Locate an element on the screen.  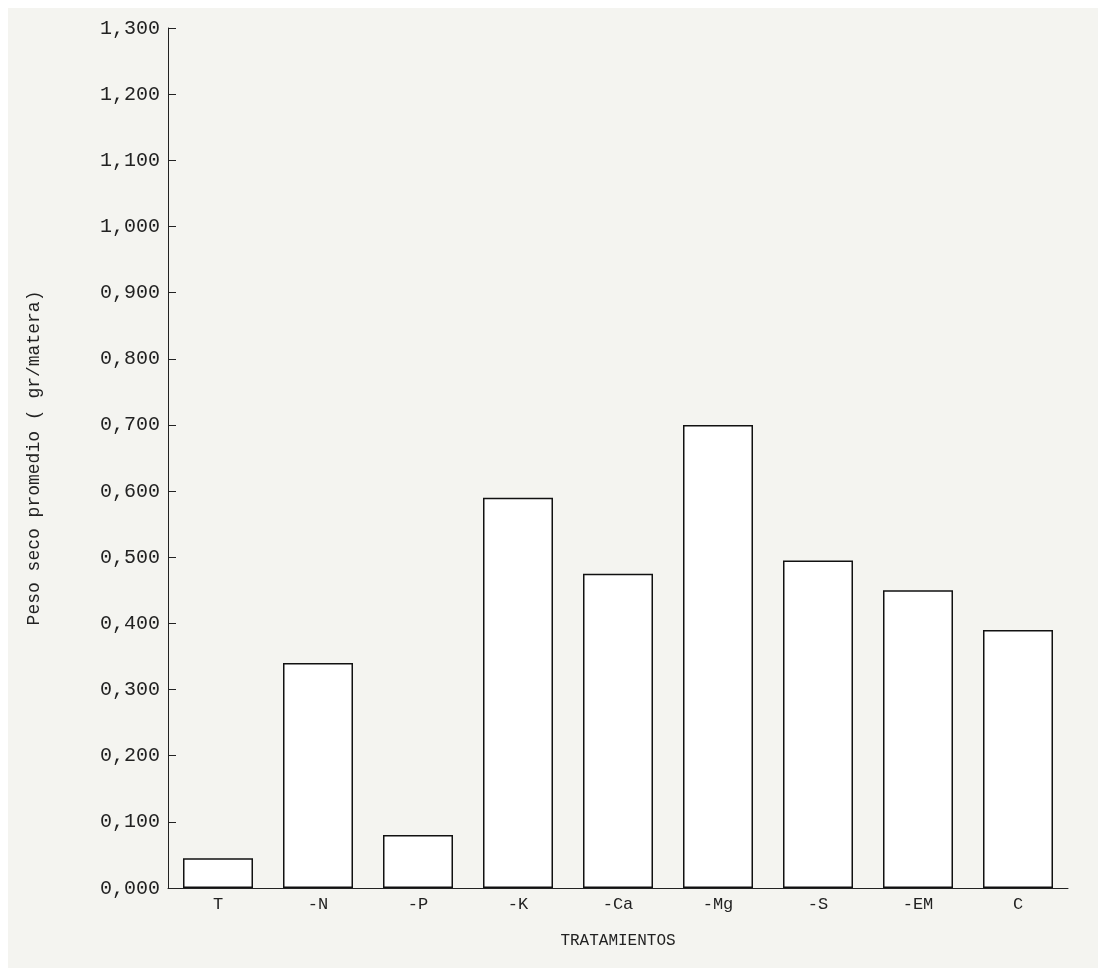
y-tick-label: 0,800 is located at coordinates (129, 359).